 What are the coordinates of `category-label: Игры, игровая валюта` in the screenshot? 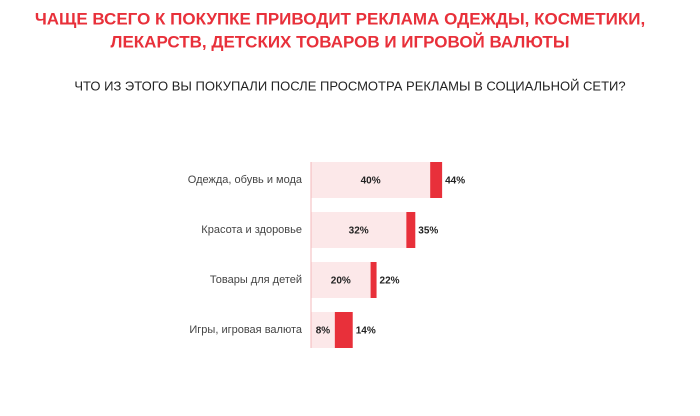 It's located at (245, 330).